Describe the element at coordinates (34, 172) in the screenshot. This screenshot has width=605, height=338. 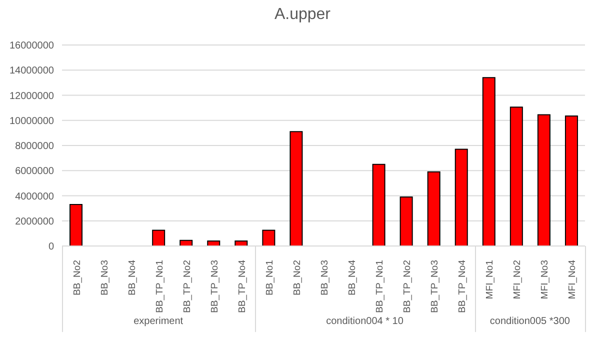
I see `y-tick-label: 6000000` at that location.